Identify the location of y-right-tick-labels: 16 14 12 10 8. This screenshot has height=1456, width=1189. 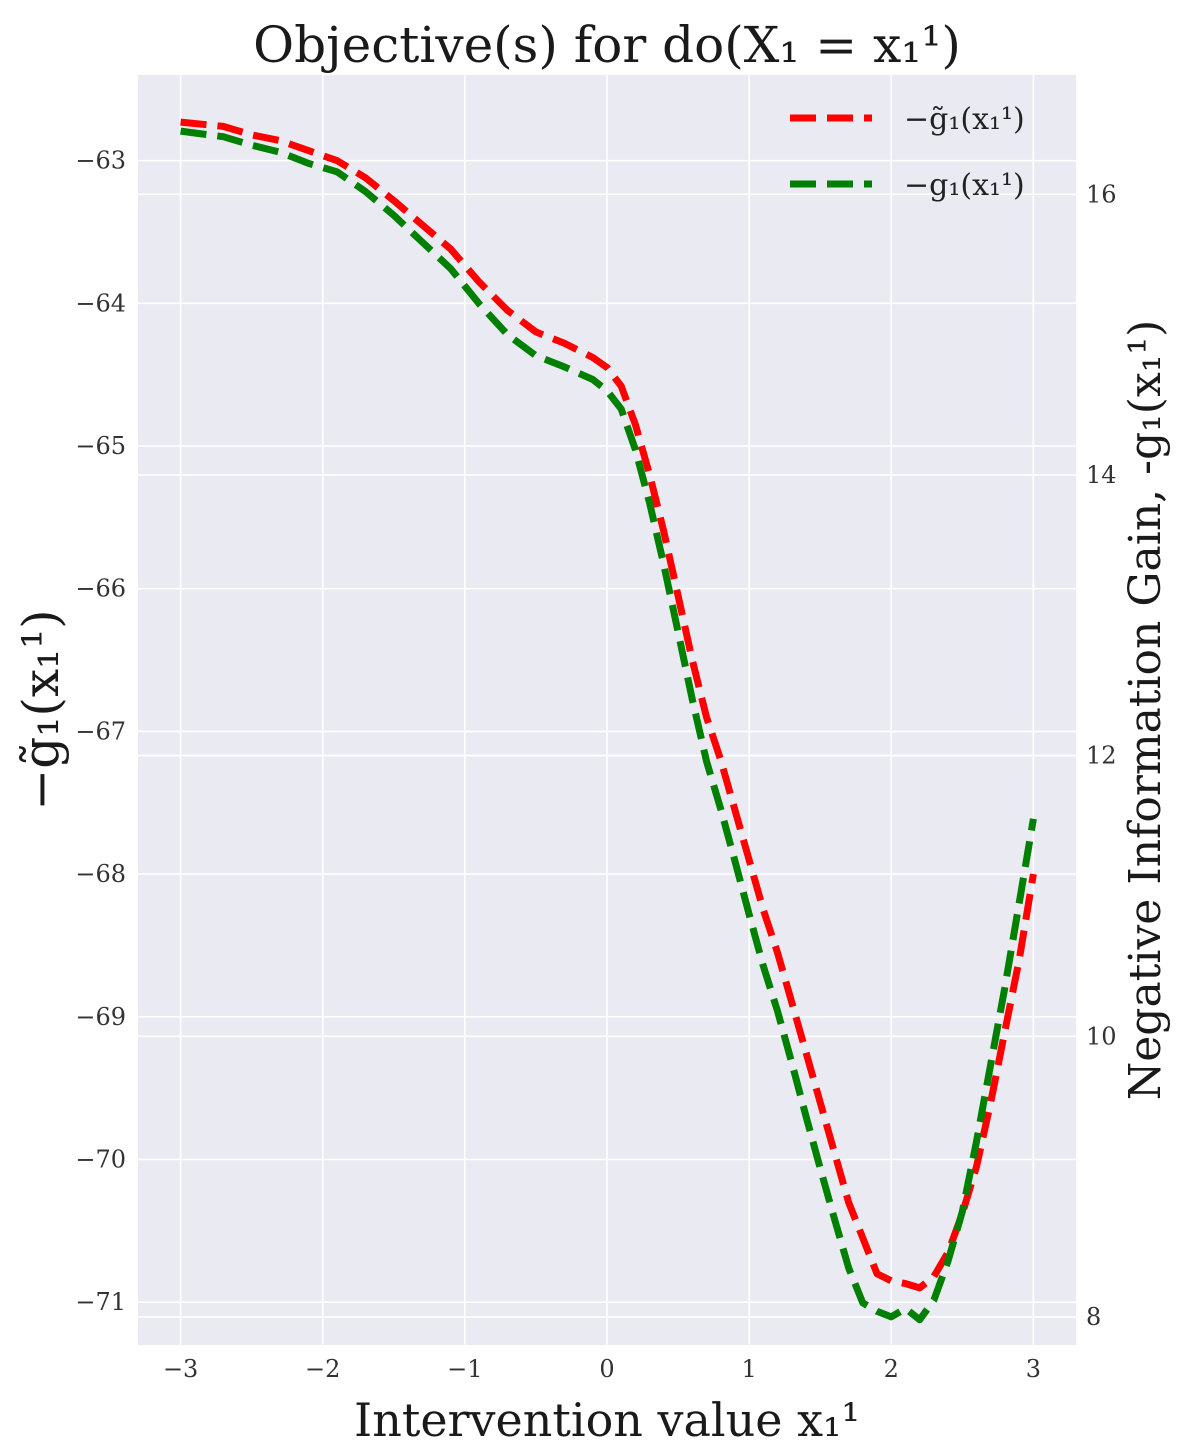
(1101, 755).